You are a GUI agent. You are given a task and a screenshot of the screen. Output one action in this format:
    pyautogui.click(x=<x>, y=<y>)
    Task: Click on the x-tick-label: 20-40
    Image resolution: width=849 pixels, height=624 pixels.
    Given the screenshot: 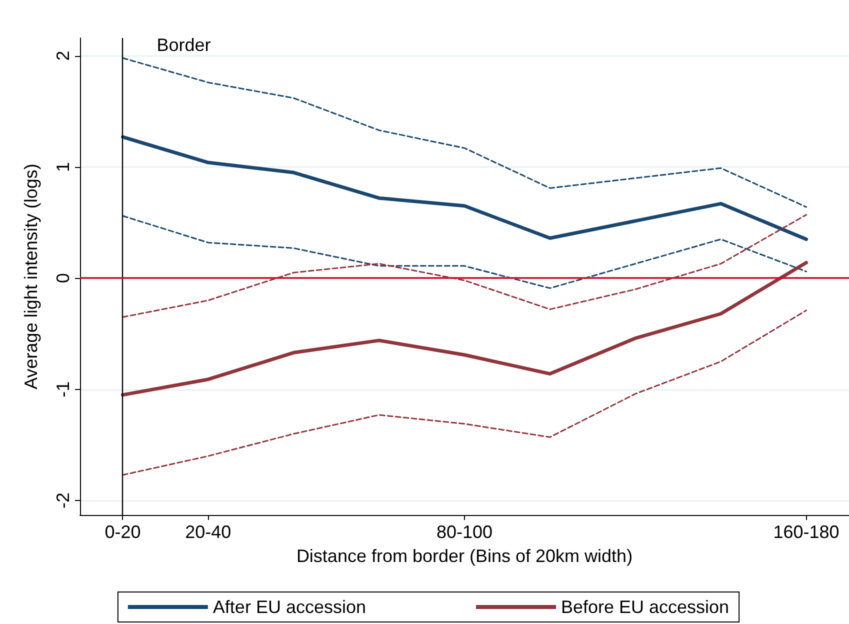 What is the action you would take?
    pyautogui.click(x=208, y=532)
    